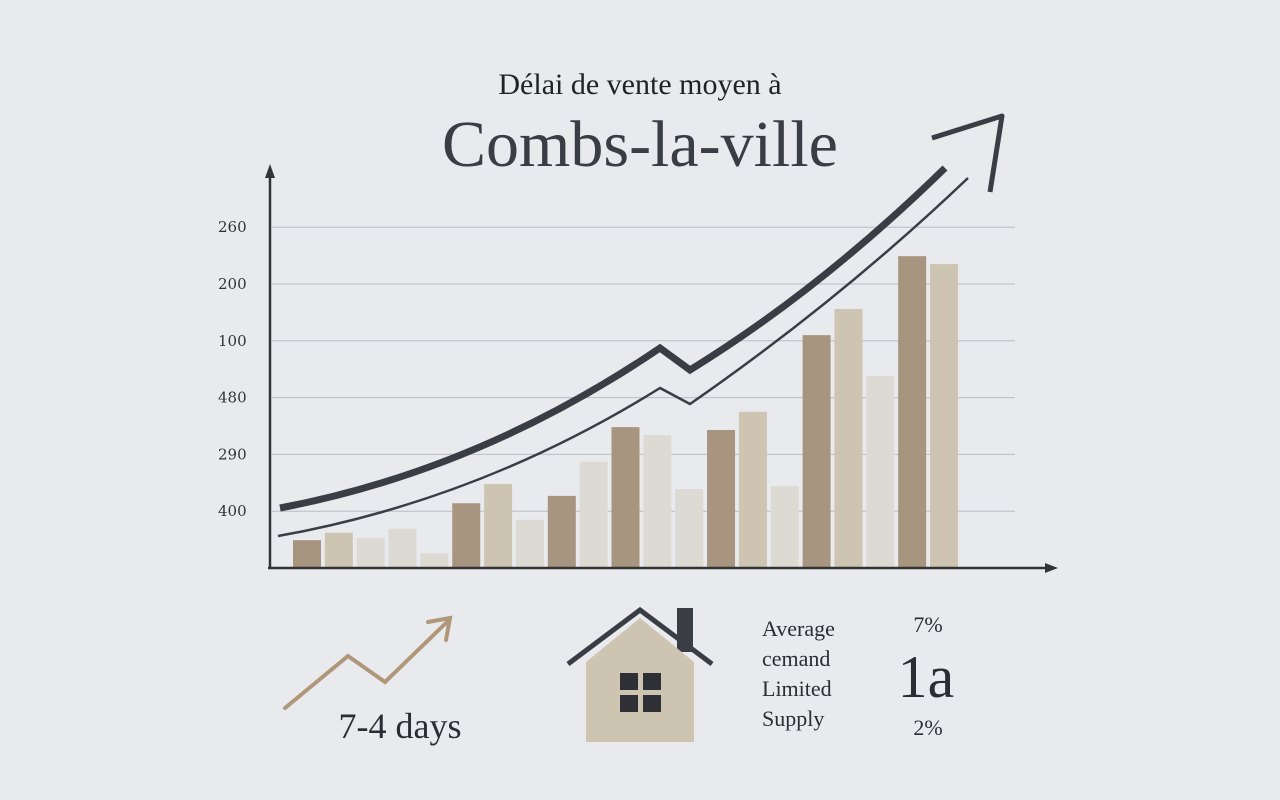 This screenshot has height=800, width=1280. Describe the element at coordinates (797, 688) in the screenshot. I see `stat-label: Limited` at that location.